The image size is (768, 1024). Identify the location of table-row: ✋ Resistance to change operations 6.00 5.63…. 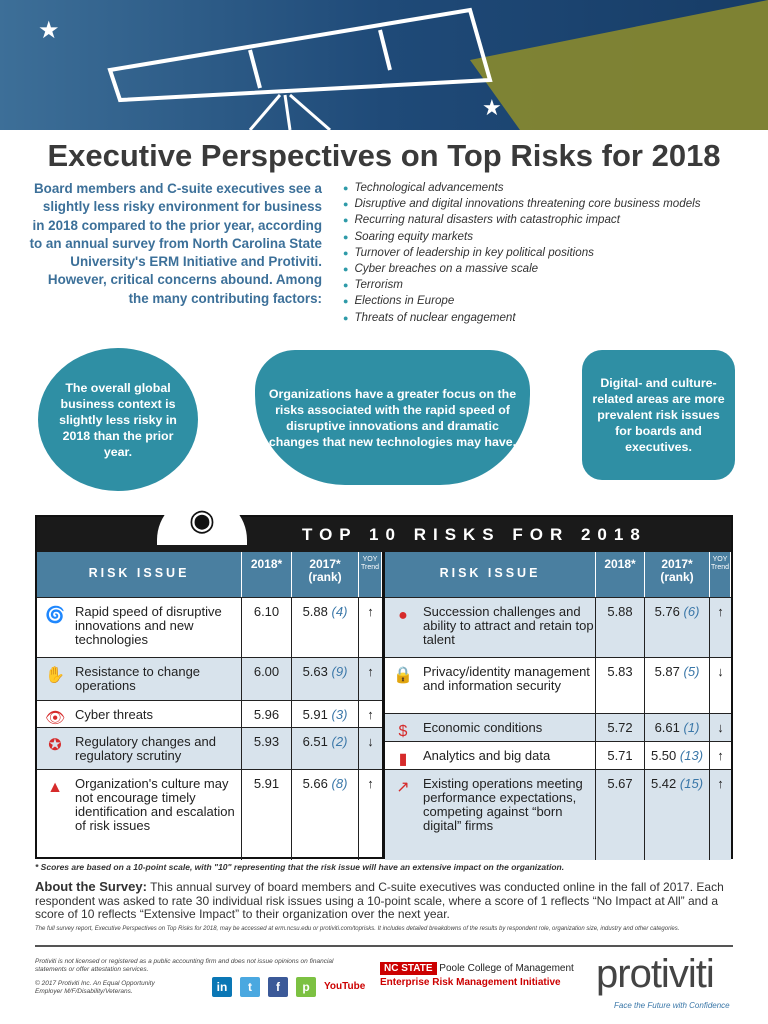
(209, 678).